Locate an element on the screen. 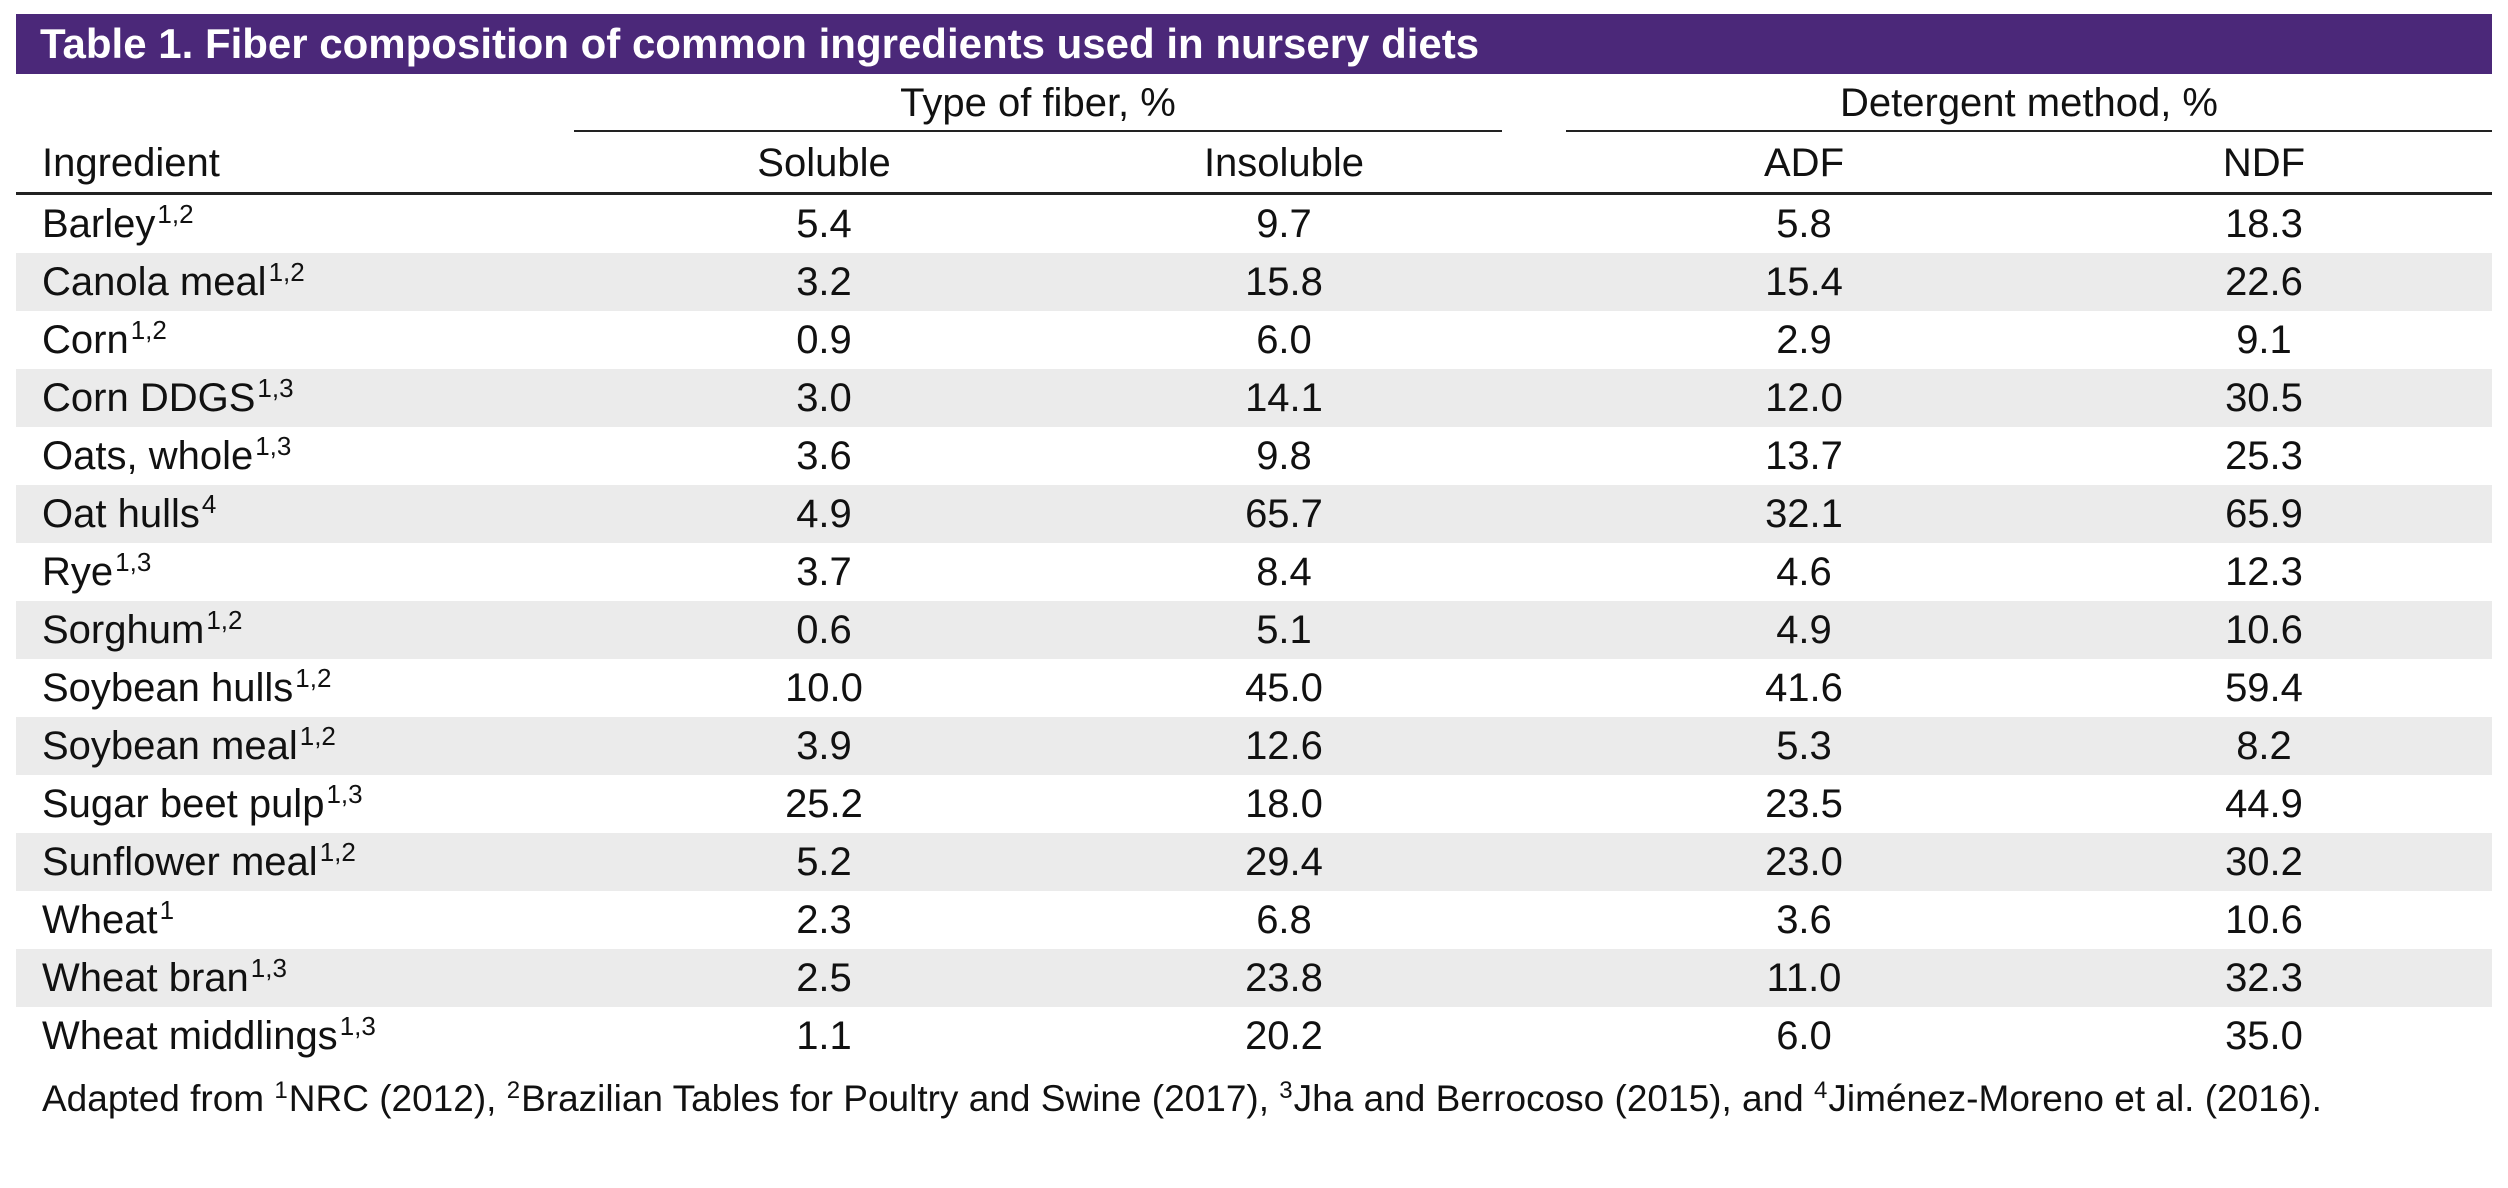  adf-cell: 4.6 is located at coordinates (1804, 572).